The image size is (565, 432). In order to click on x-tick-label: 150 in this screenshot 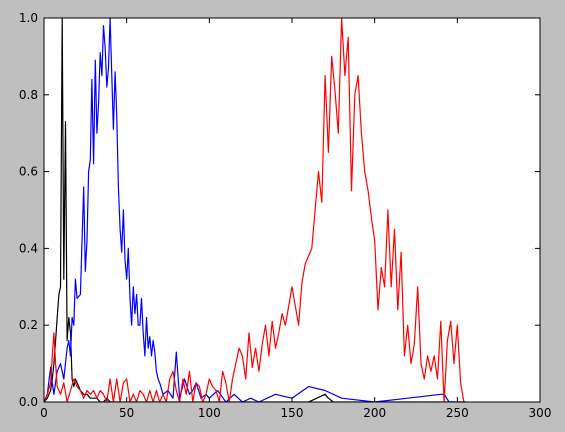, I will do `click(292, 413)`.